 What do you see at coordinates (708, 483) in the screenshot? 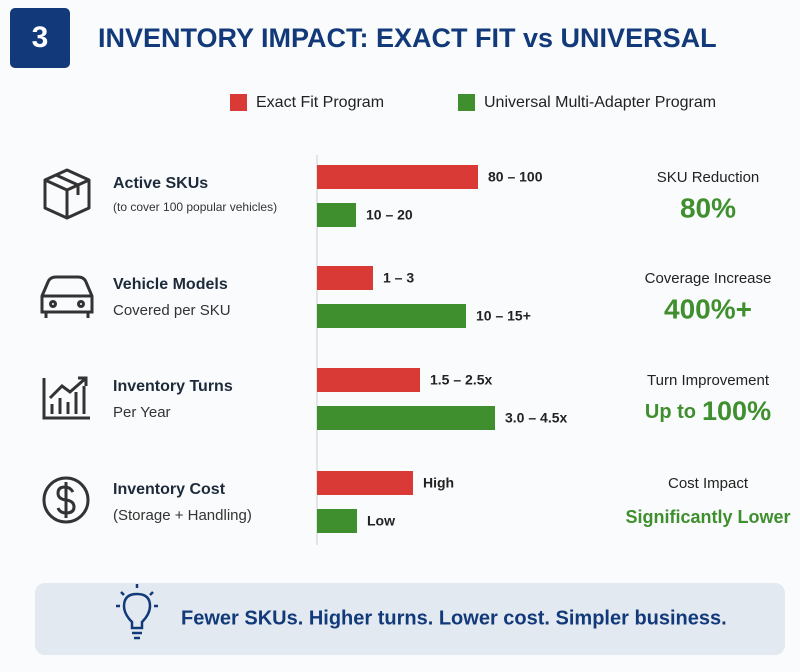
I see `metric-label: Cost Impact` at bounding box center [708, 483].